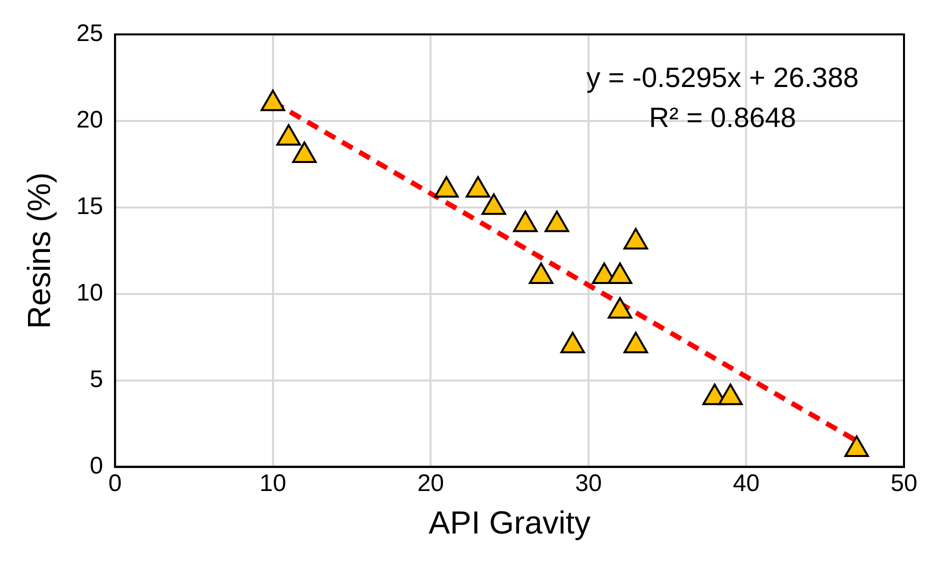  Describe the element at coordinates (722, 78) in the screenshot. I see `annotation: y = -0.5295x + 26.388` at that location.